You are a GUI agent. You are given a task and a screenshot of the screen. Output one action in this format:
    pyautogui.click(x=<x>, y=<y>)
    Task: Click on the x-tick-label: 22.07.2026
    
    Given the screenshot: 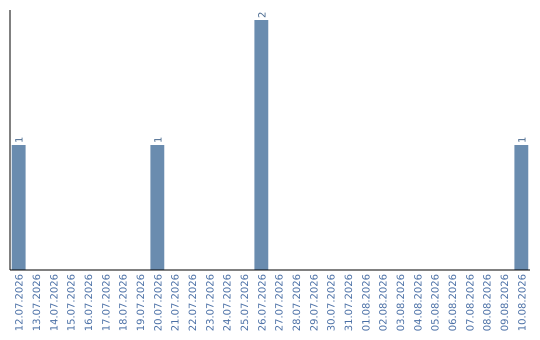 What is the action you would take?
    pyautogui.click(x=193, y=303)
    